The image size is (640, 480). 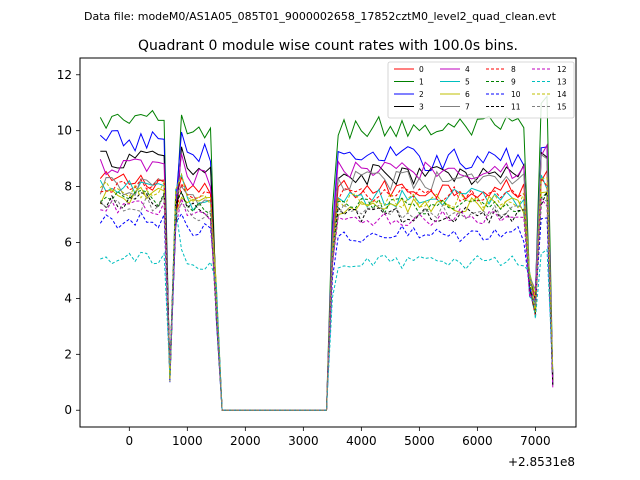 What do you see at coordinates (64, 131) in the screenshot?
I see `y-tick-label: 10` at bounding box center [64, 131].